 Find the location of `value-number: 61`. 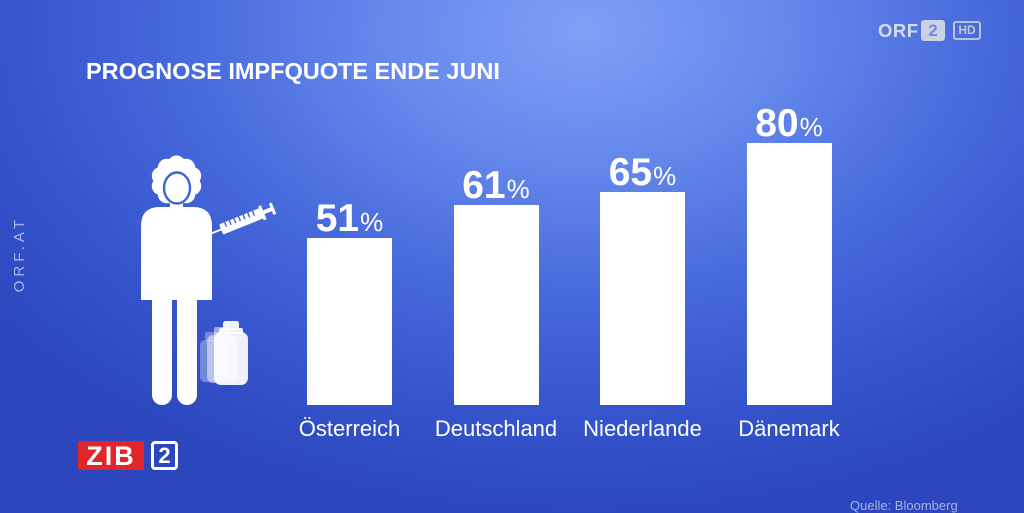

value-number: 61 is located at coordinates (484, 186).